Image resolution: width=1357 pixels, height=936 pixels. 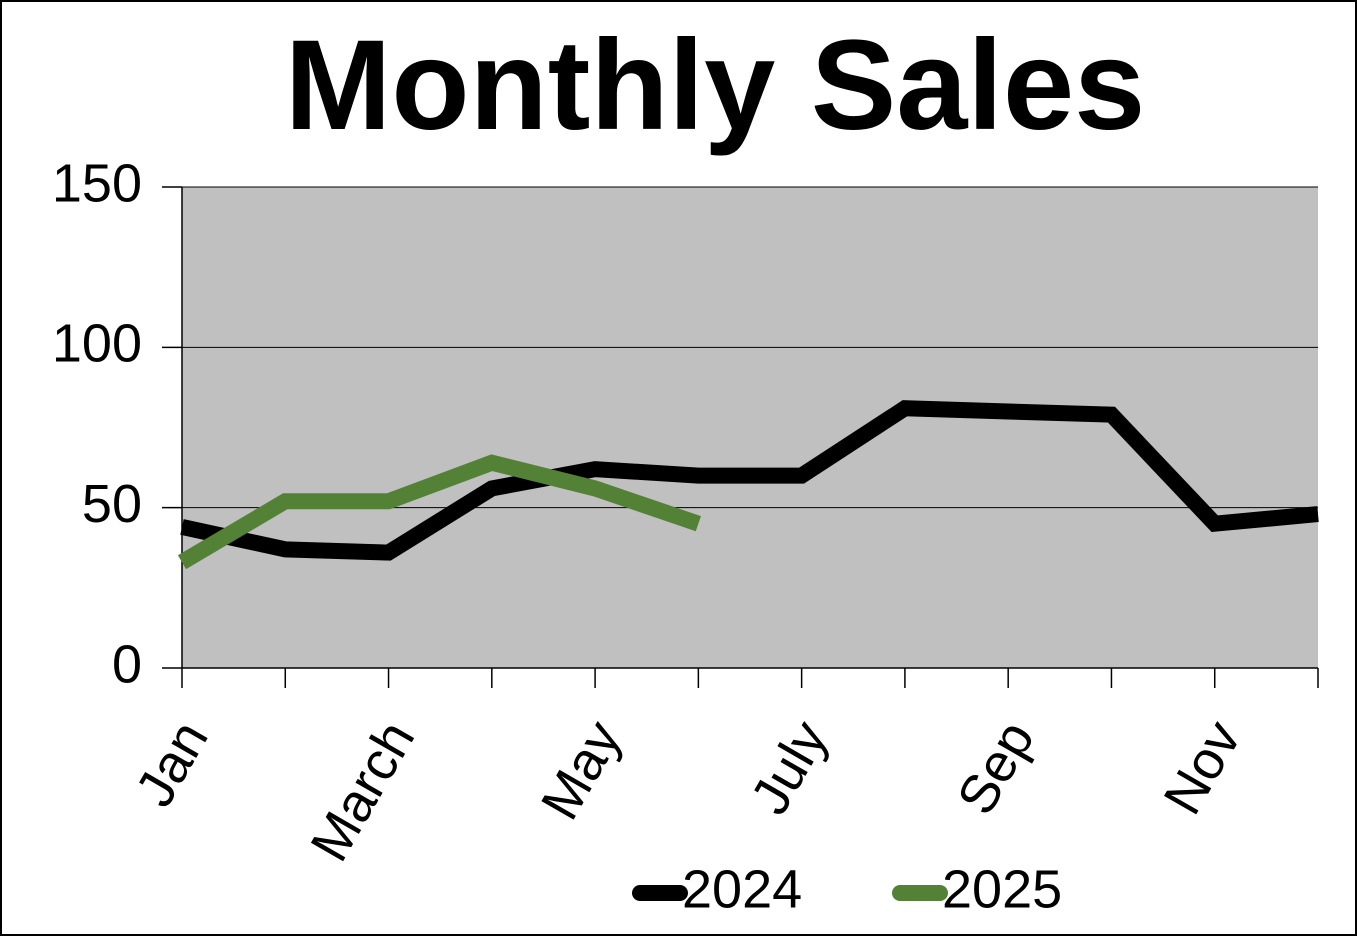 I want to click on y-tick-label: 100, so click(x=97, y=344).